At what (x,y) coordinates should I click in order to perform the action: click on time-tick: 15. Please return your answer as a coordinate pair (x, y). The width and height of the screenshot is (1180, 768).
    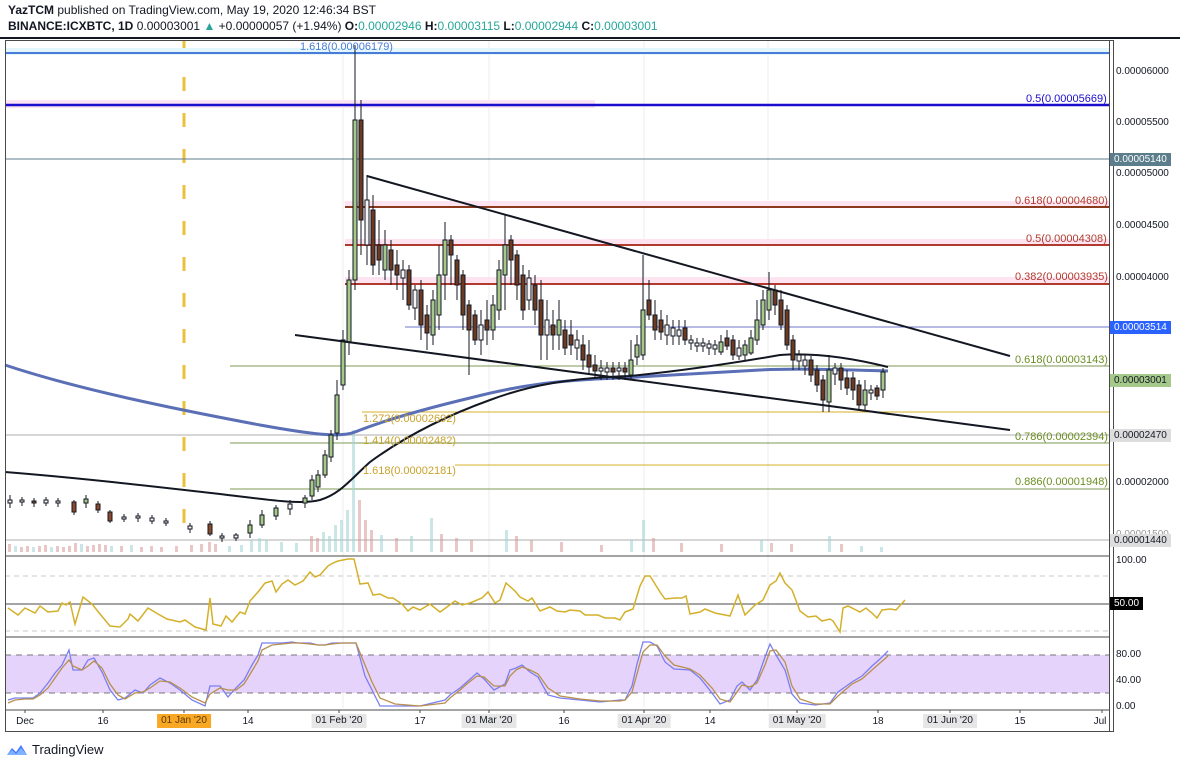
    Looking at the image, I should click on (1020, 721).